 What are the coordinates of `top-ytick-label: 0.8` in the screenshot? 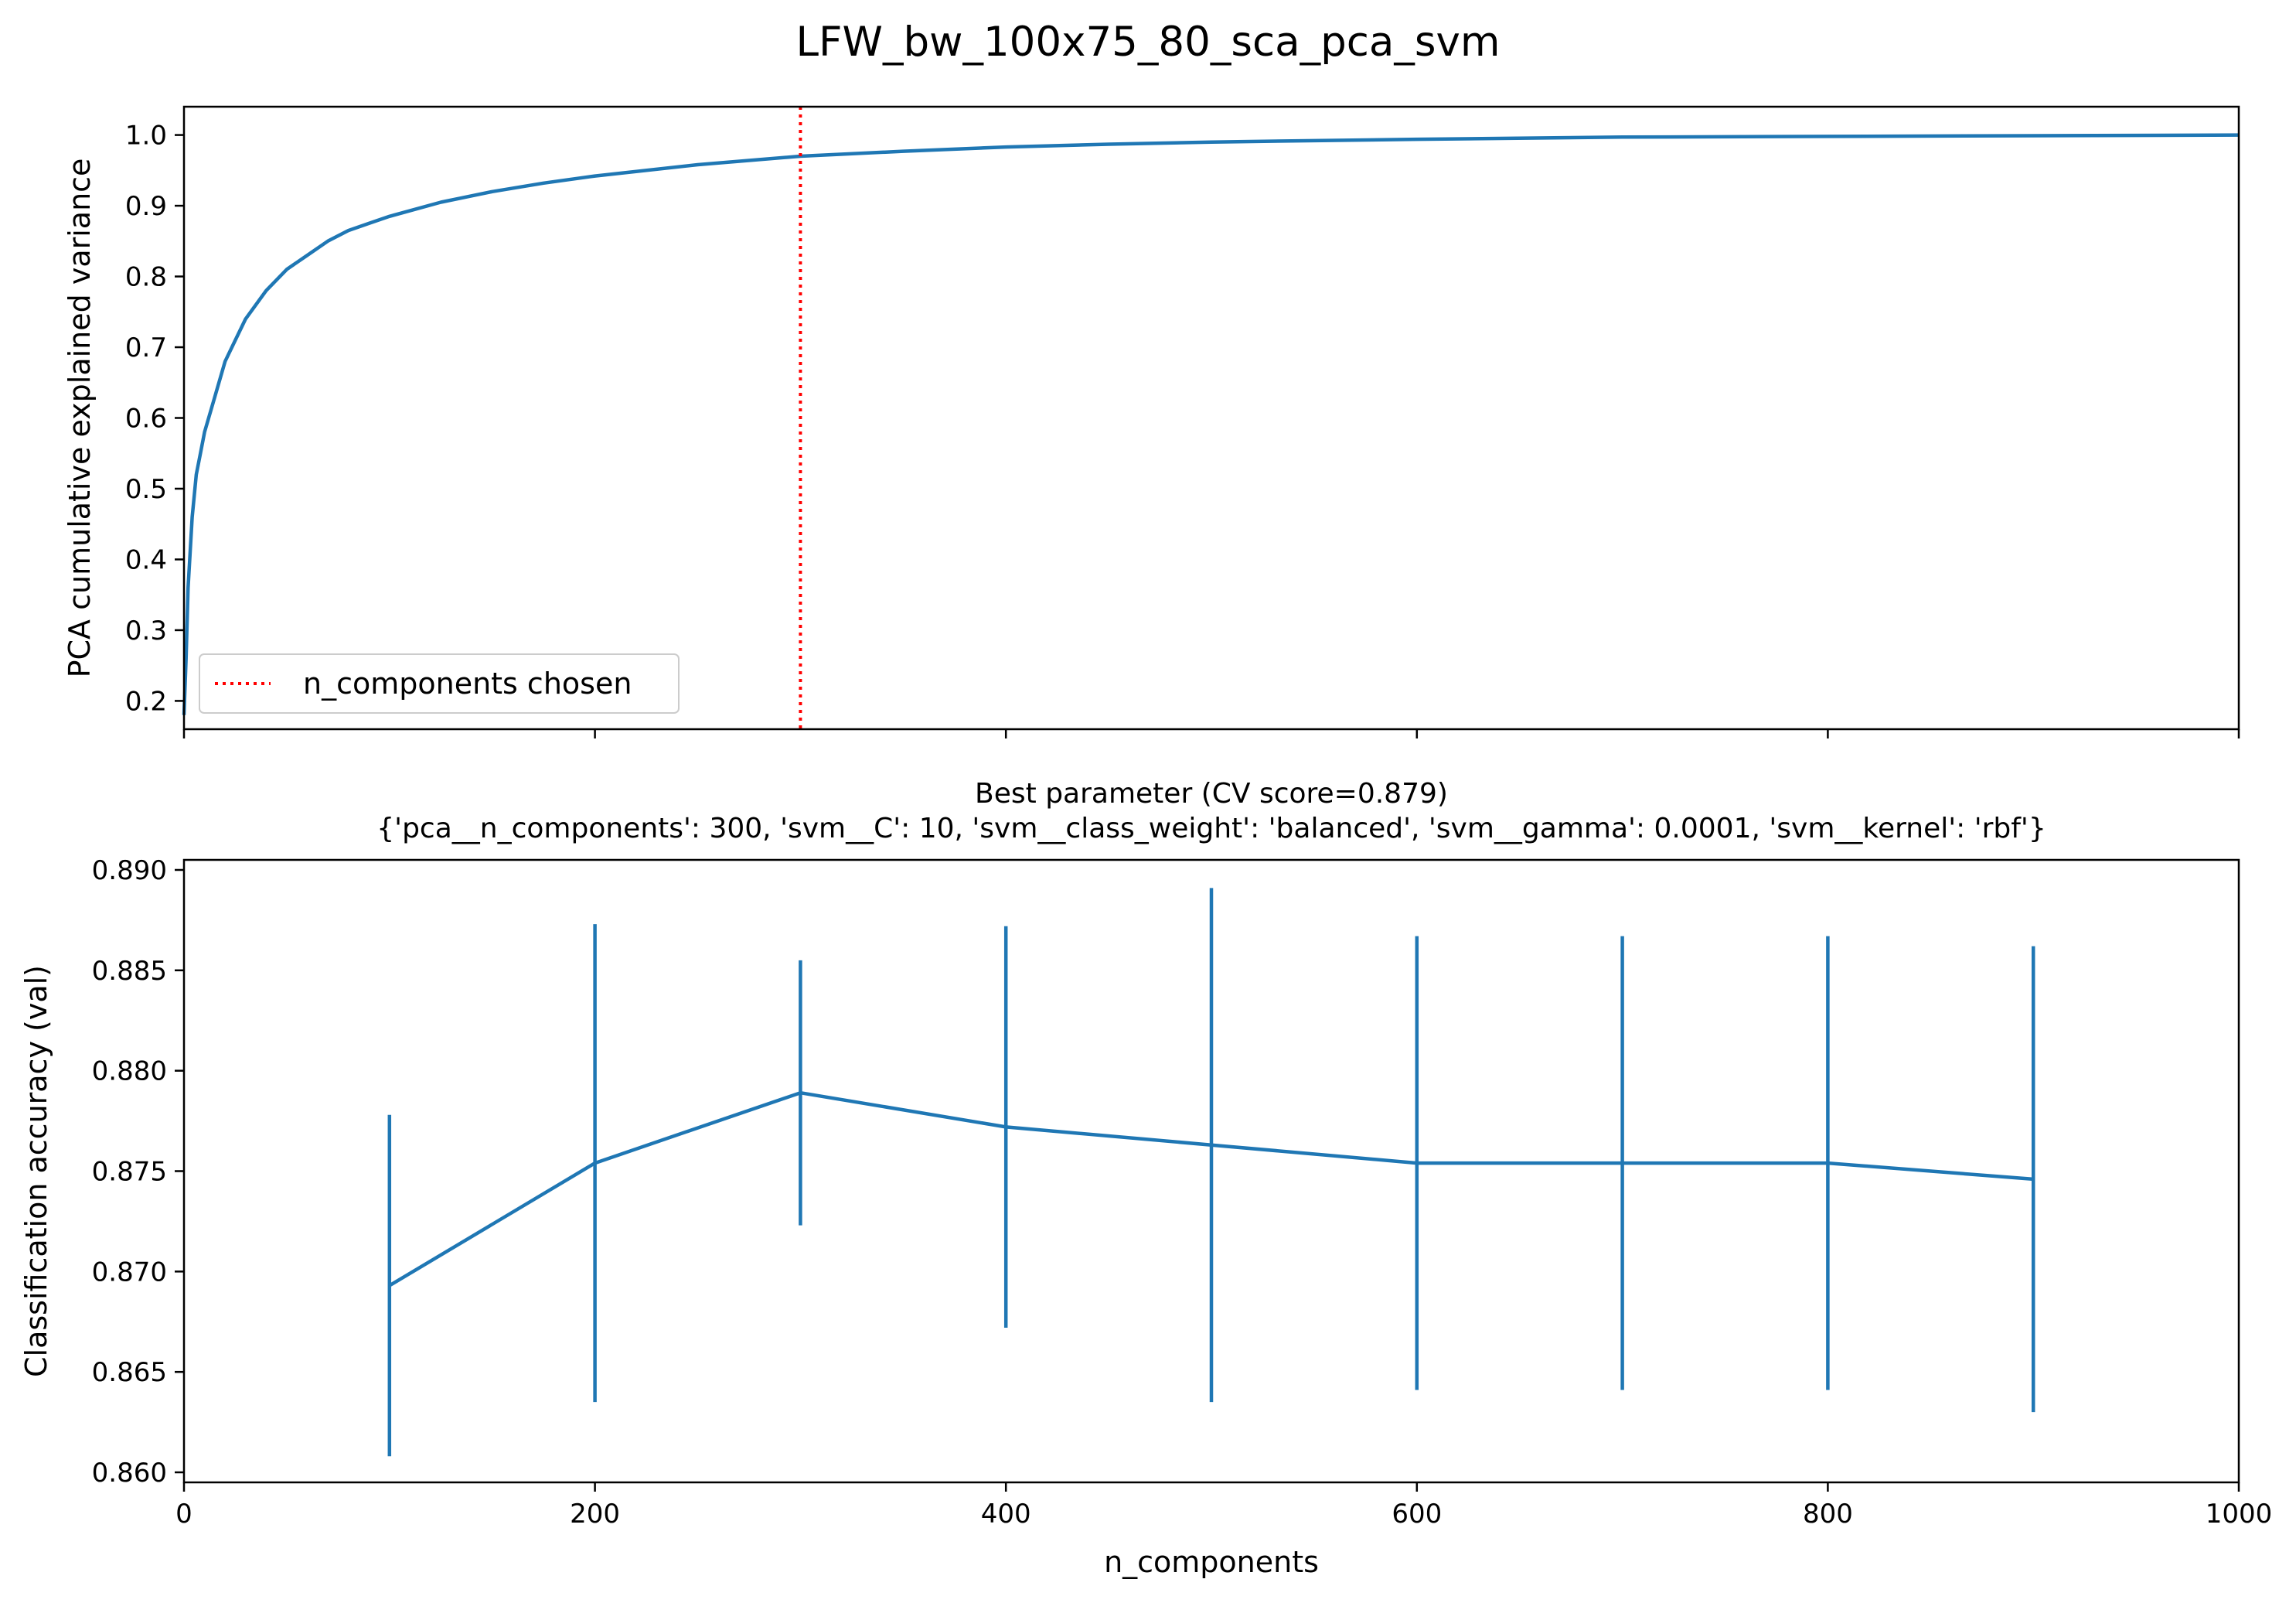 It's located at (146, 277).